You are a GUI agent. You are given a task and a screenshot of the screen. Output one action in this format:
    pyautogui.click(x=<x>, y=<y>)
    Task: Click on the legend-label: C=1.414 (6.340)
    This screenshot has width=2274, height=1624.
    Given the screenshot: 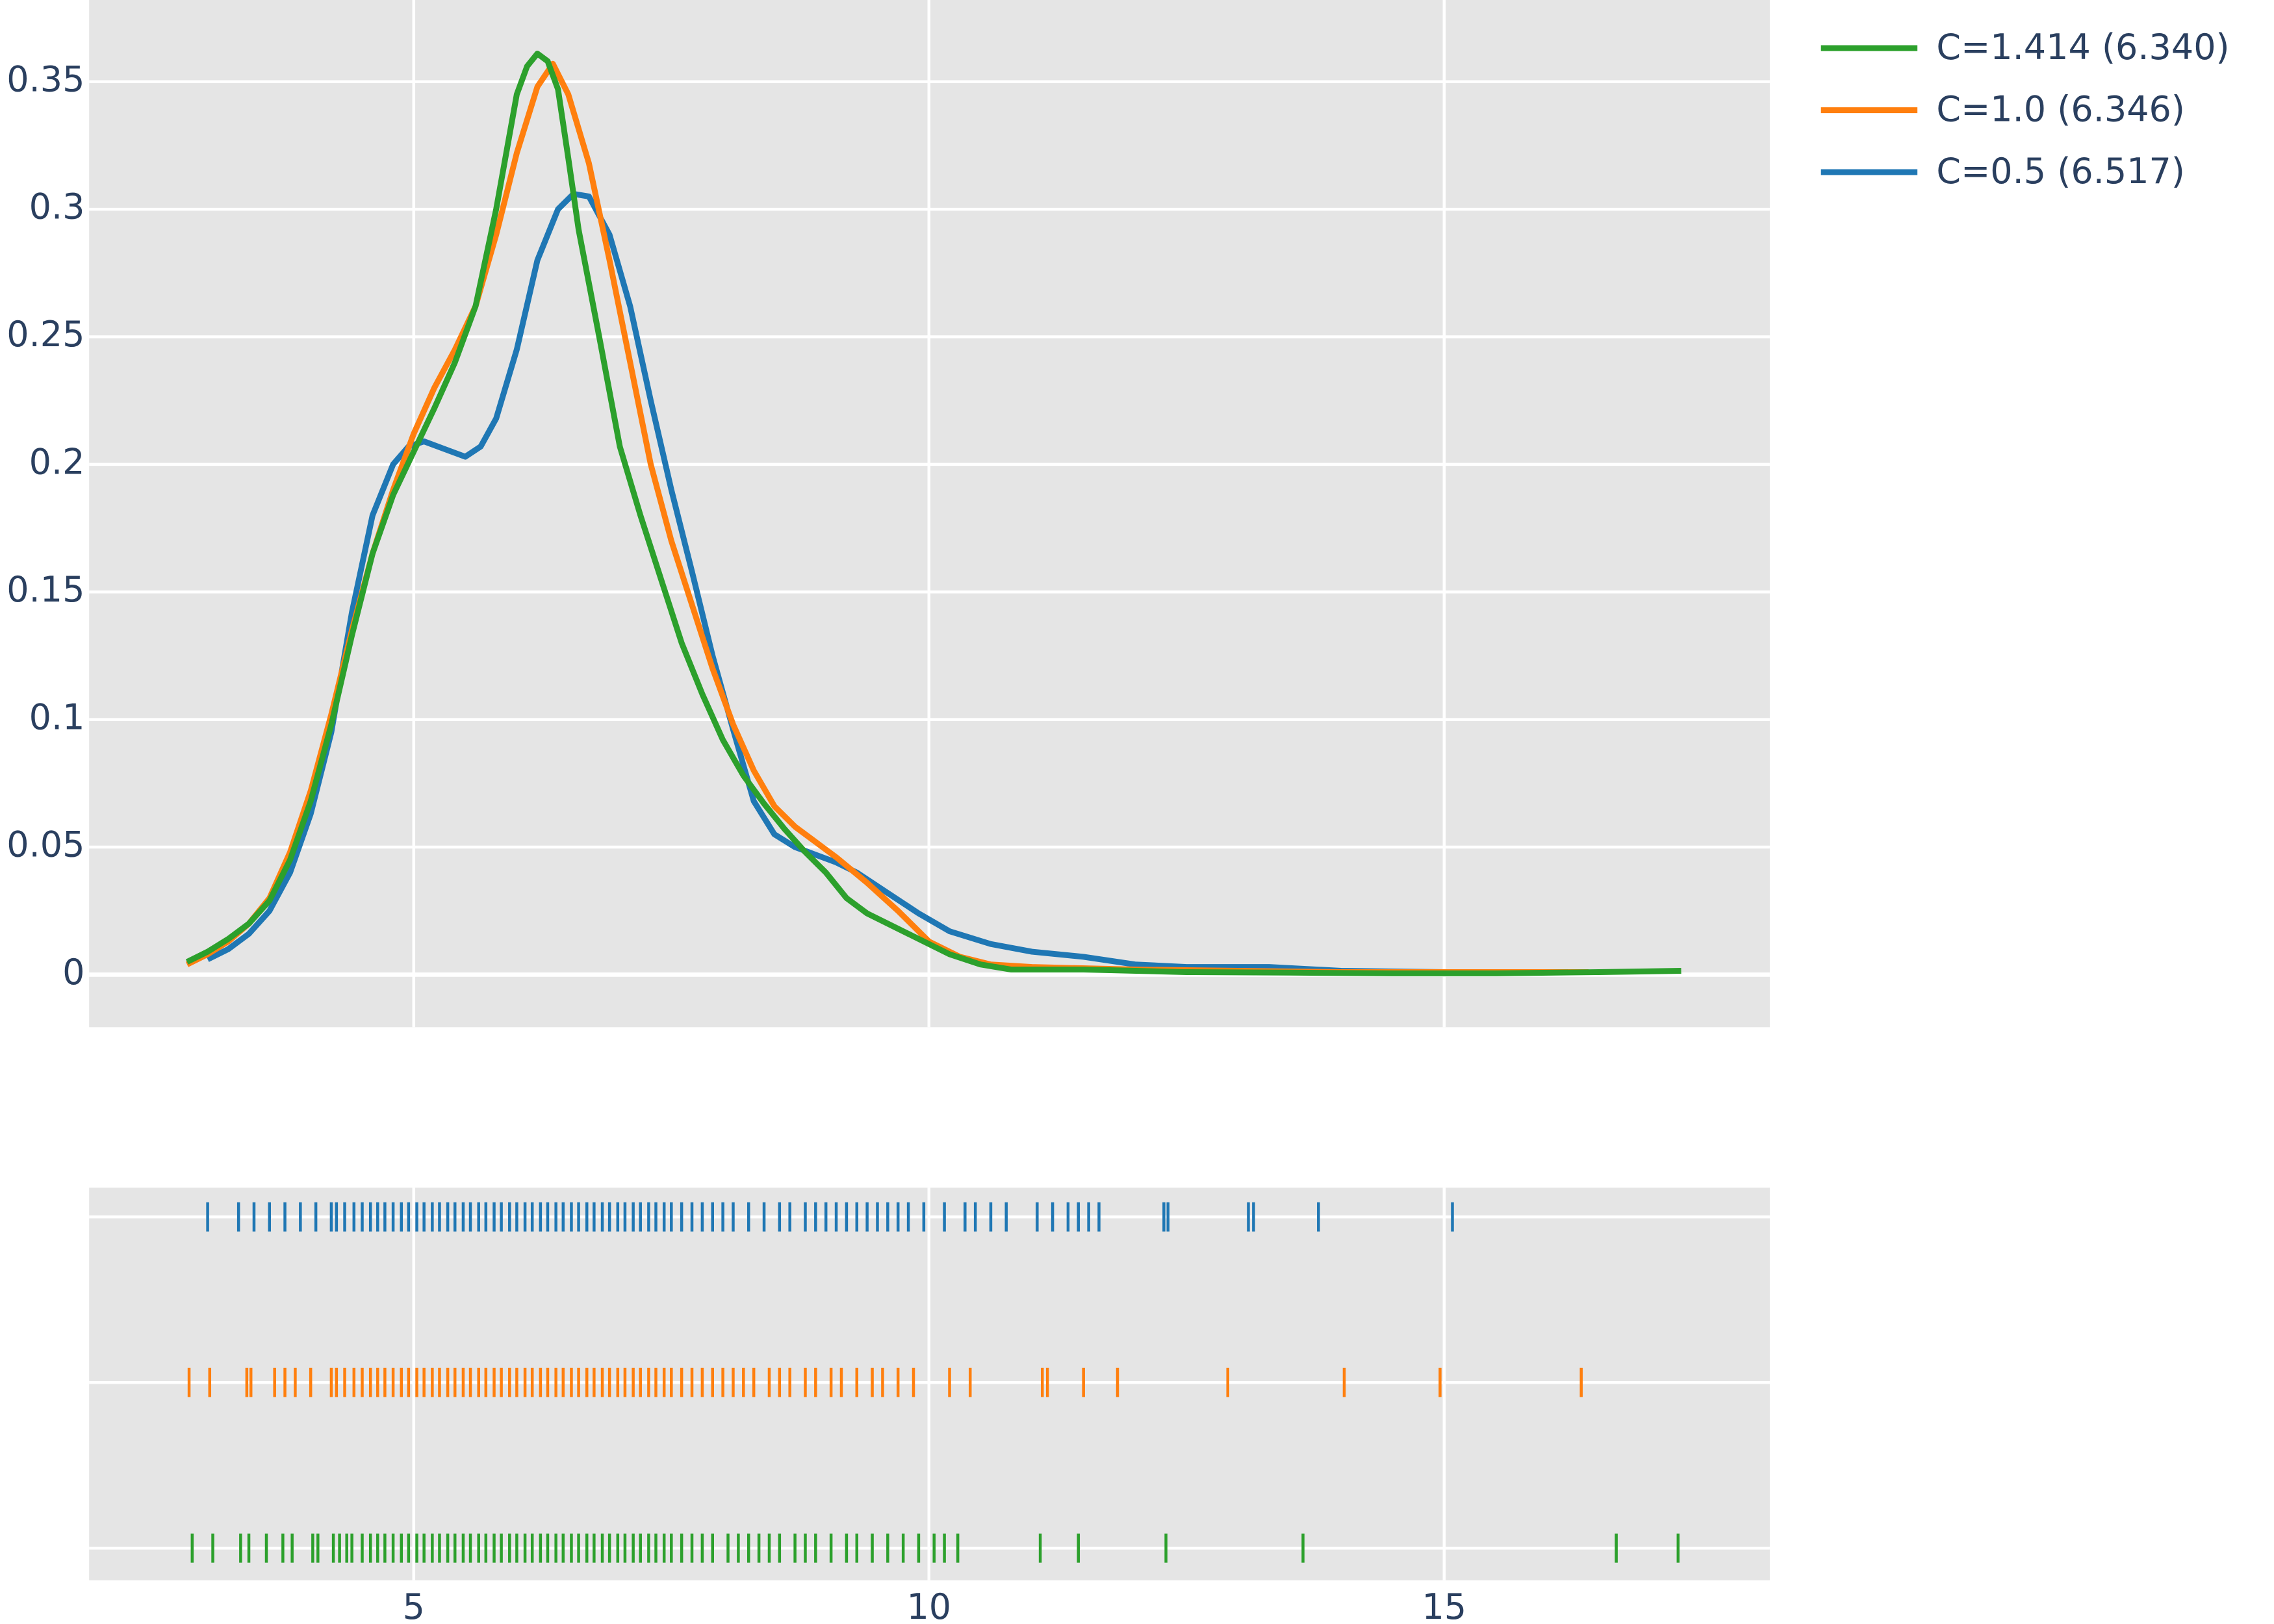 What is the action you would take?
    pyautogui.click(x=2082, y=47)
    